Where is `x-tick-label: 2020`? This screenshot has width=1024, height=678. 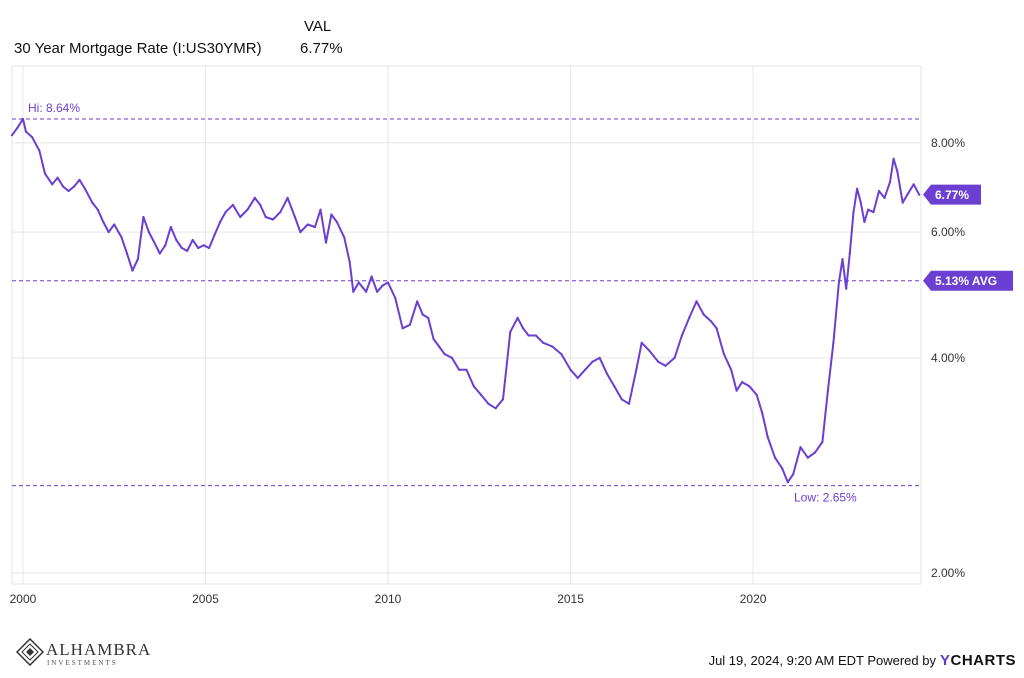
x-tick-label: 2020 is located at coordinates (753, 599).